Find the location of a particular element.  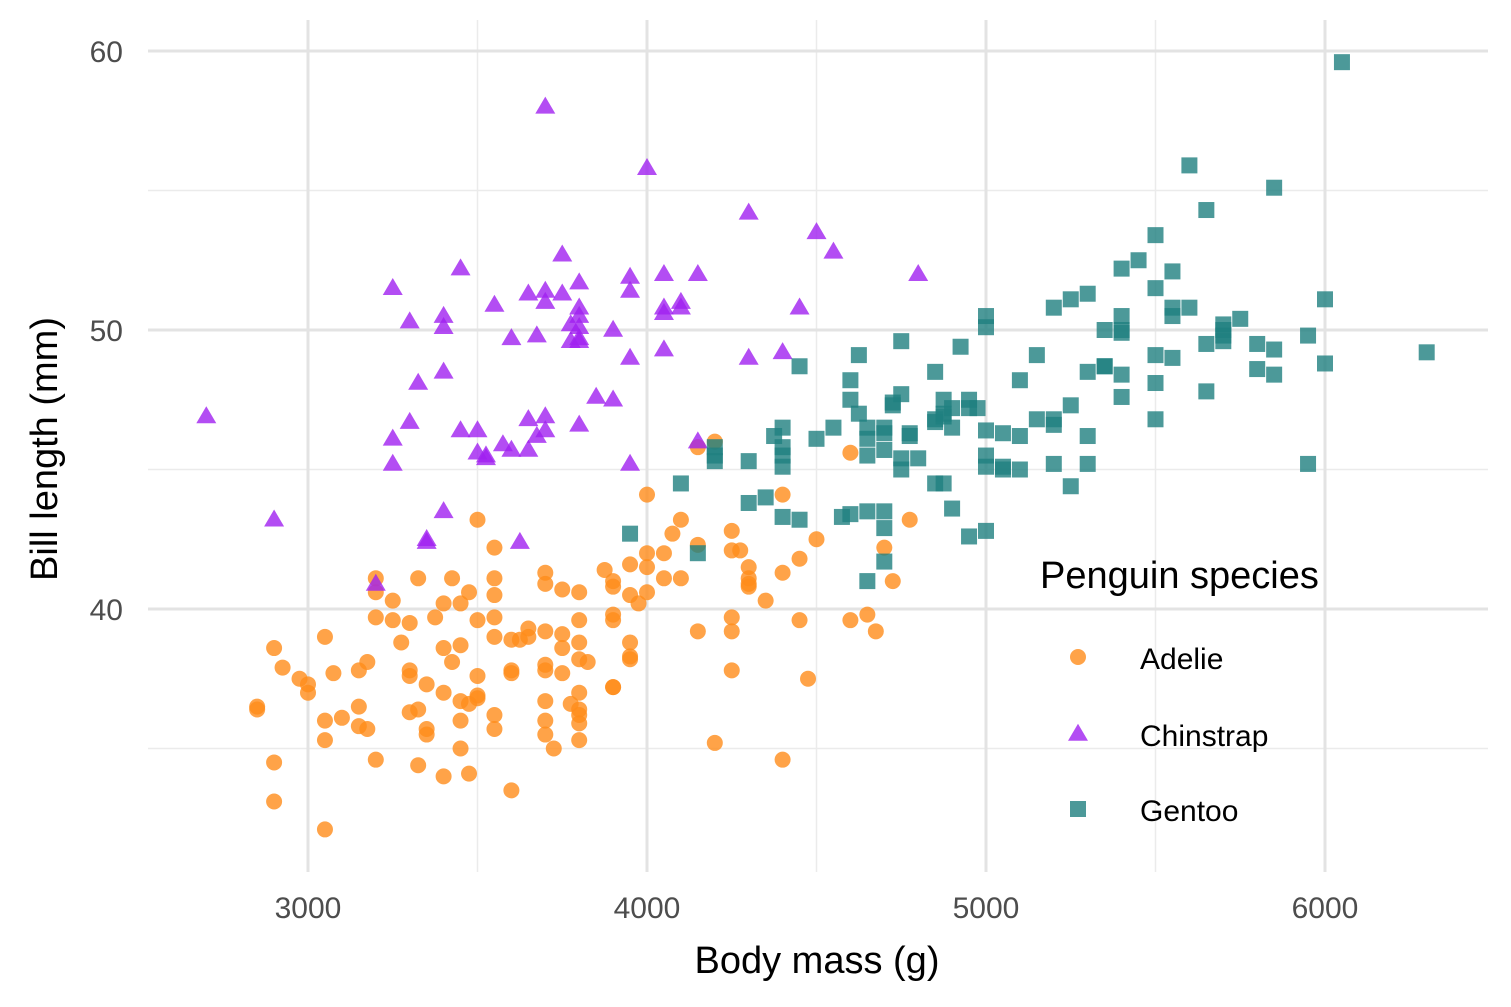

legend-label-adelie: Adelie is located at coordinates (1181, 659).